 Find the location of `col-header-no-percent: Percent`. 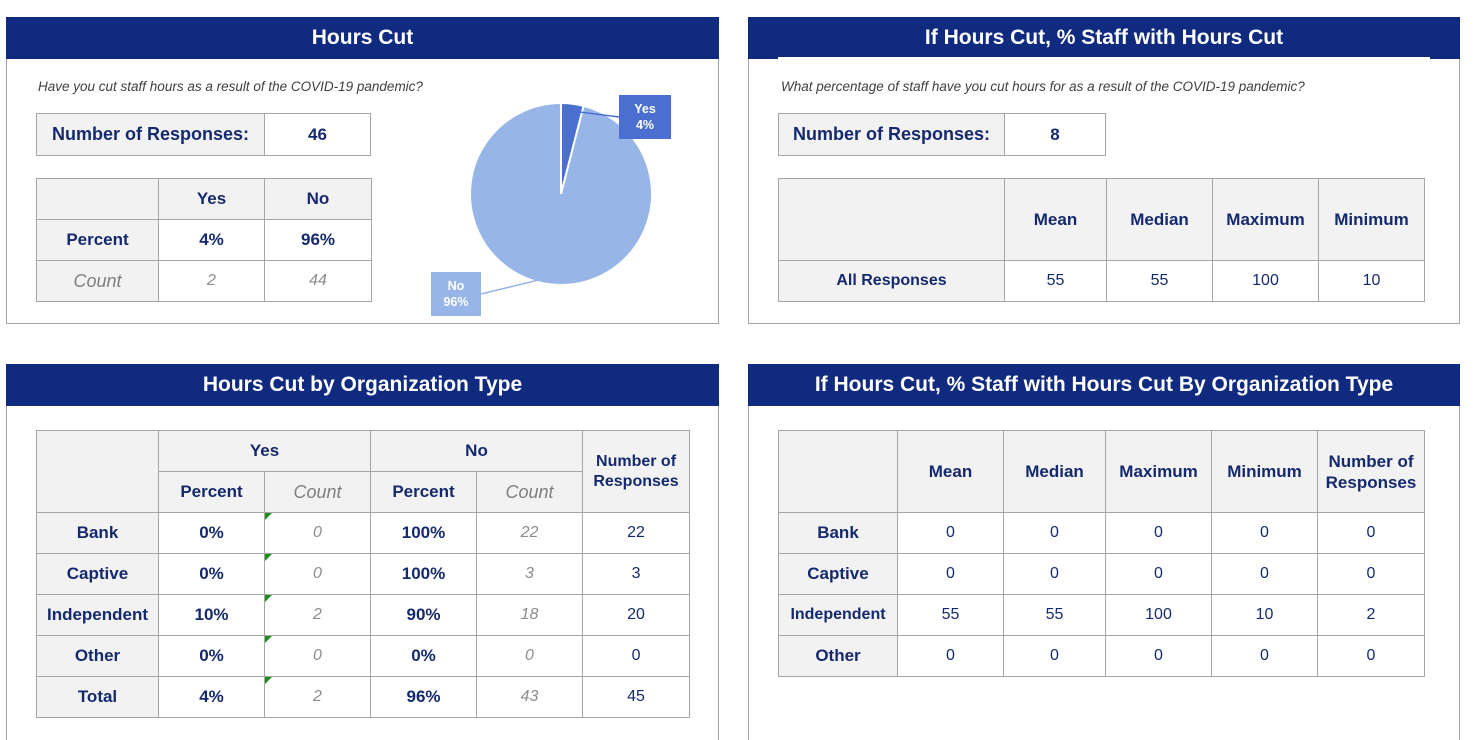

col-header-no-percent: Percent is located at coordinates (423, 492).